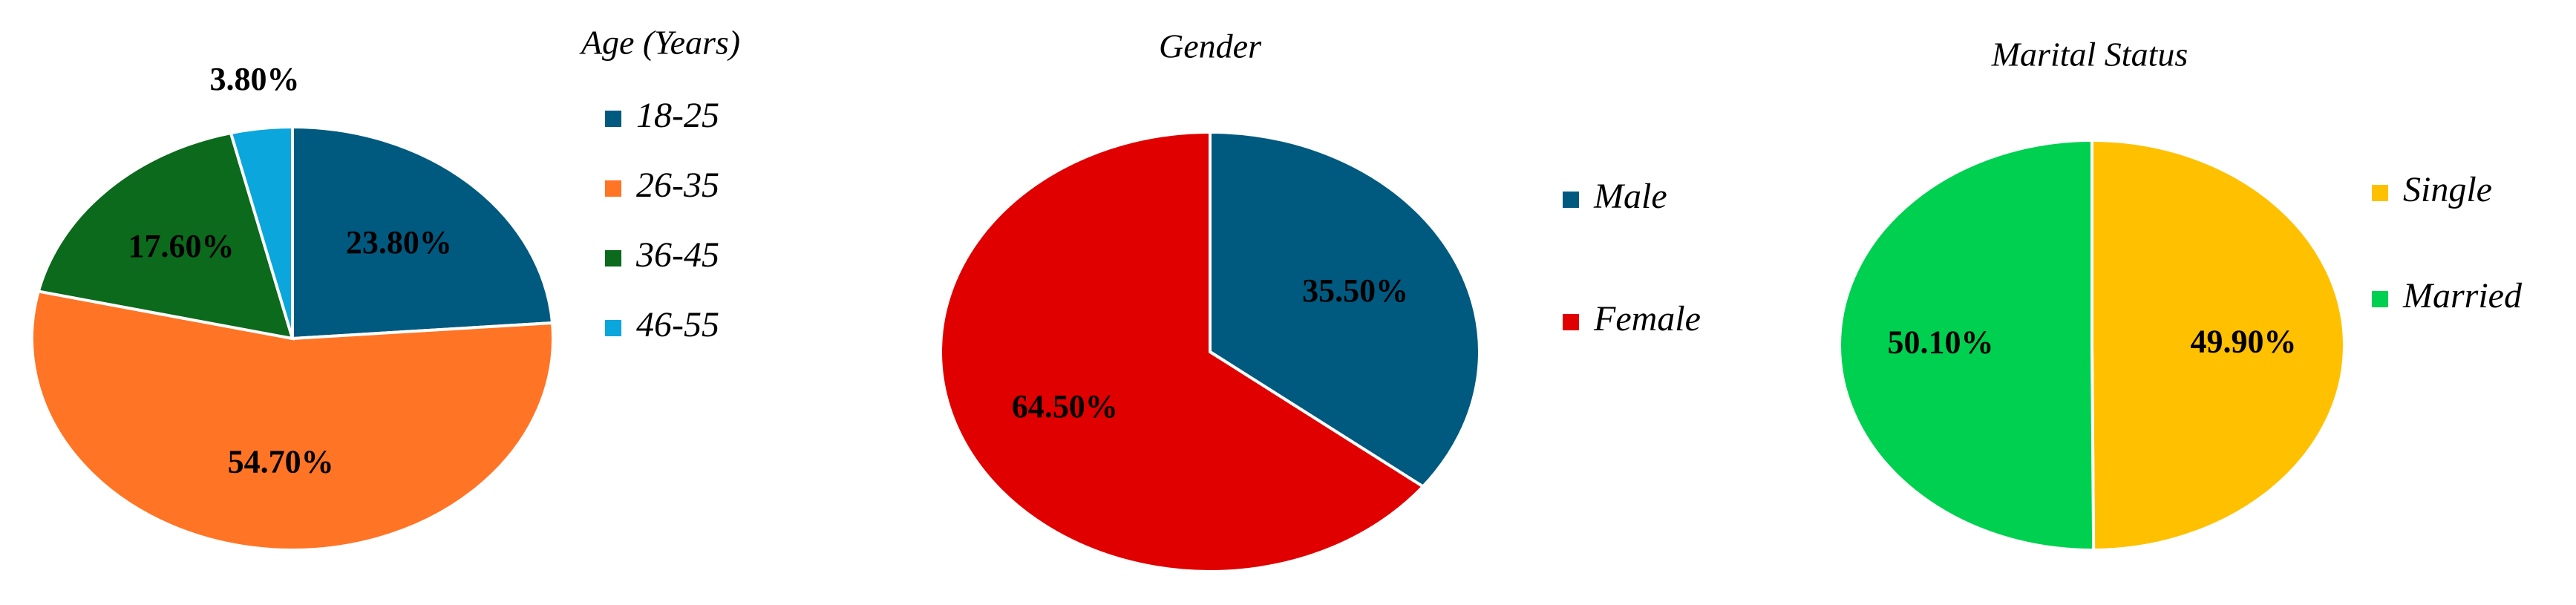  Describe the element at coordinates (2462, 295) in the screenshot. I see `legend-label: Married` at that location.